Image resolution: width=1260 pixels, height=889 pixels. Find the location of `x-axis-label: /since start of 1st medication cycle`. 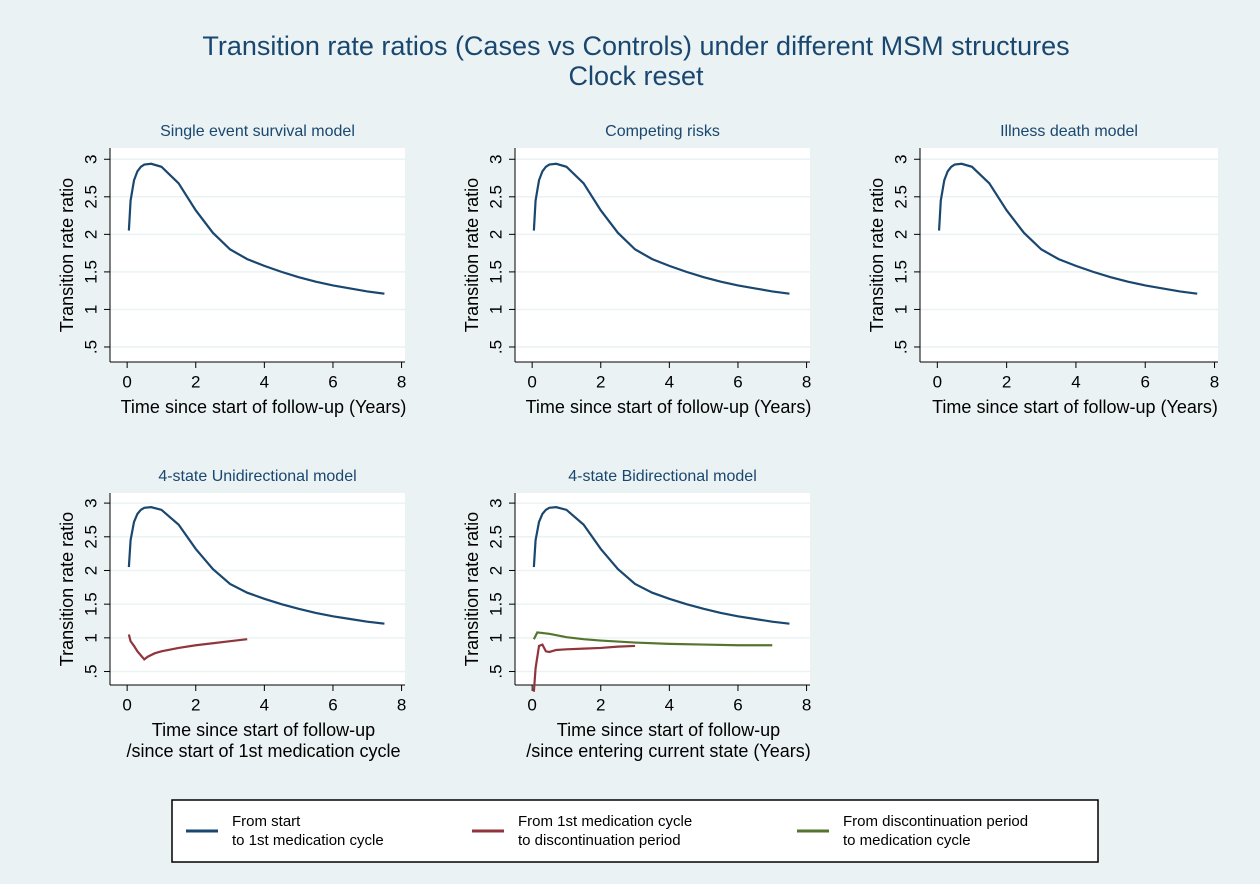

x-axis-label: /since start of 1st medication cycle is located at coordinates (263, 751).